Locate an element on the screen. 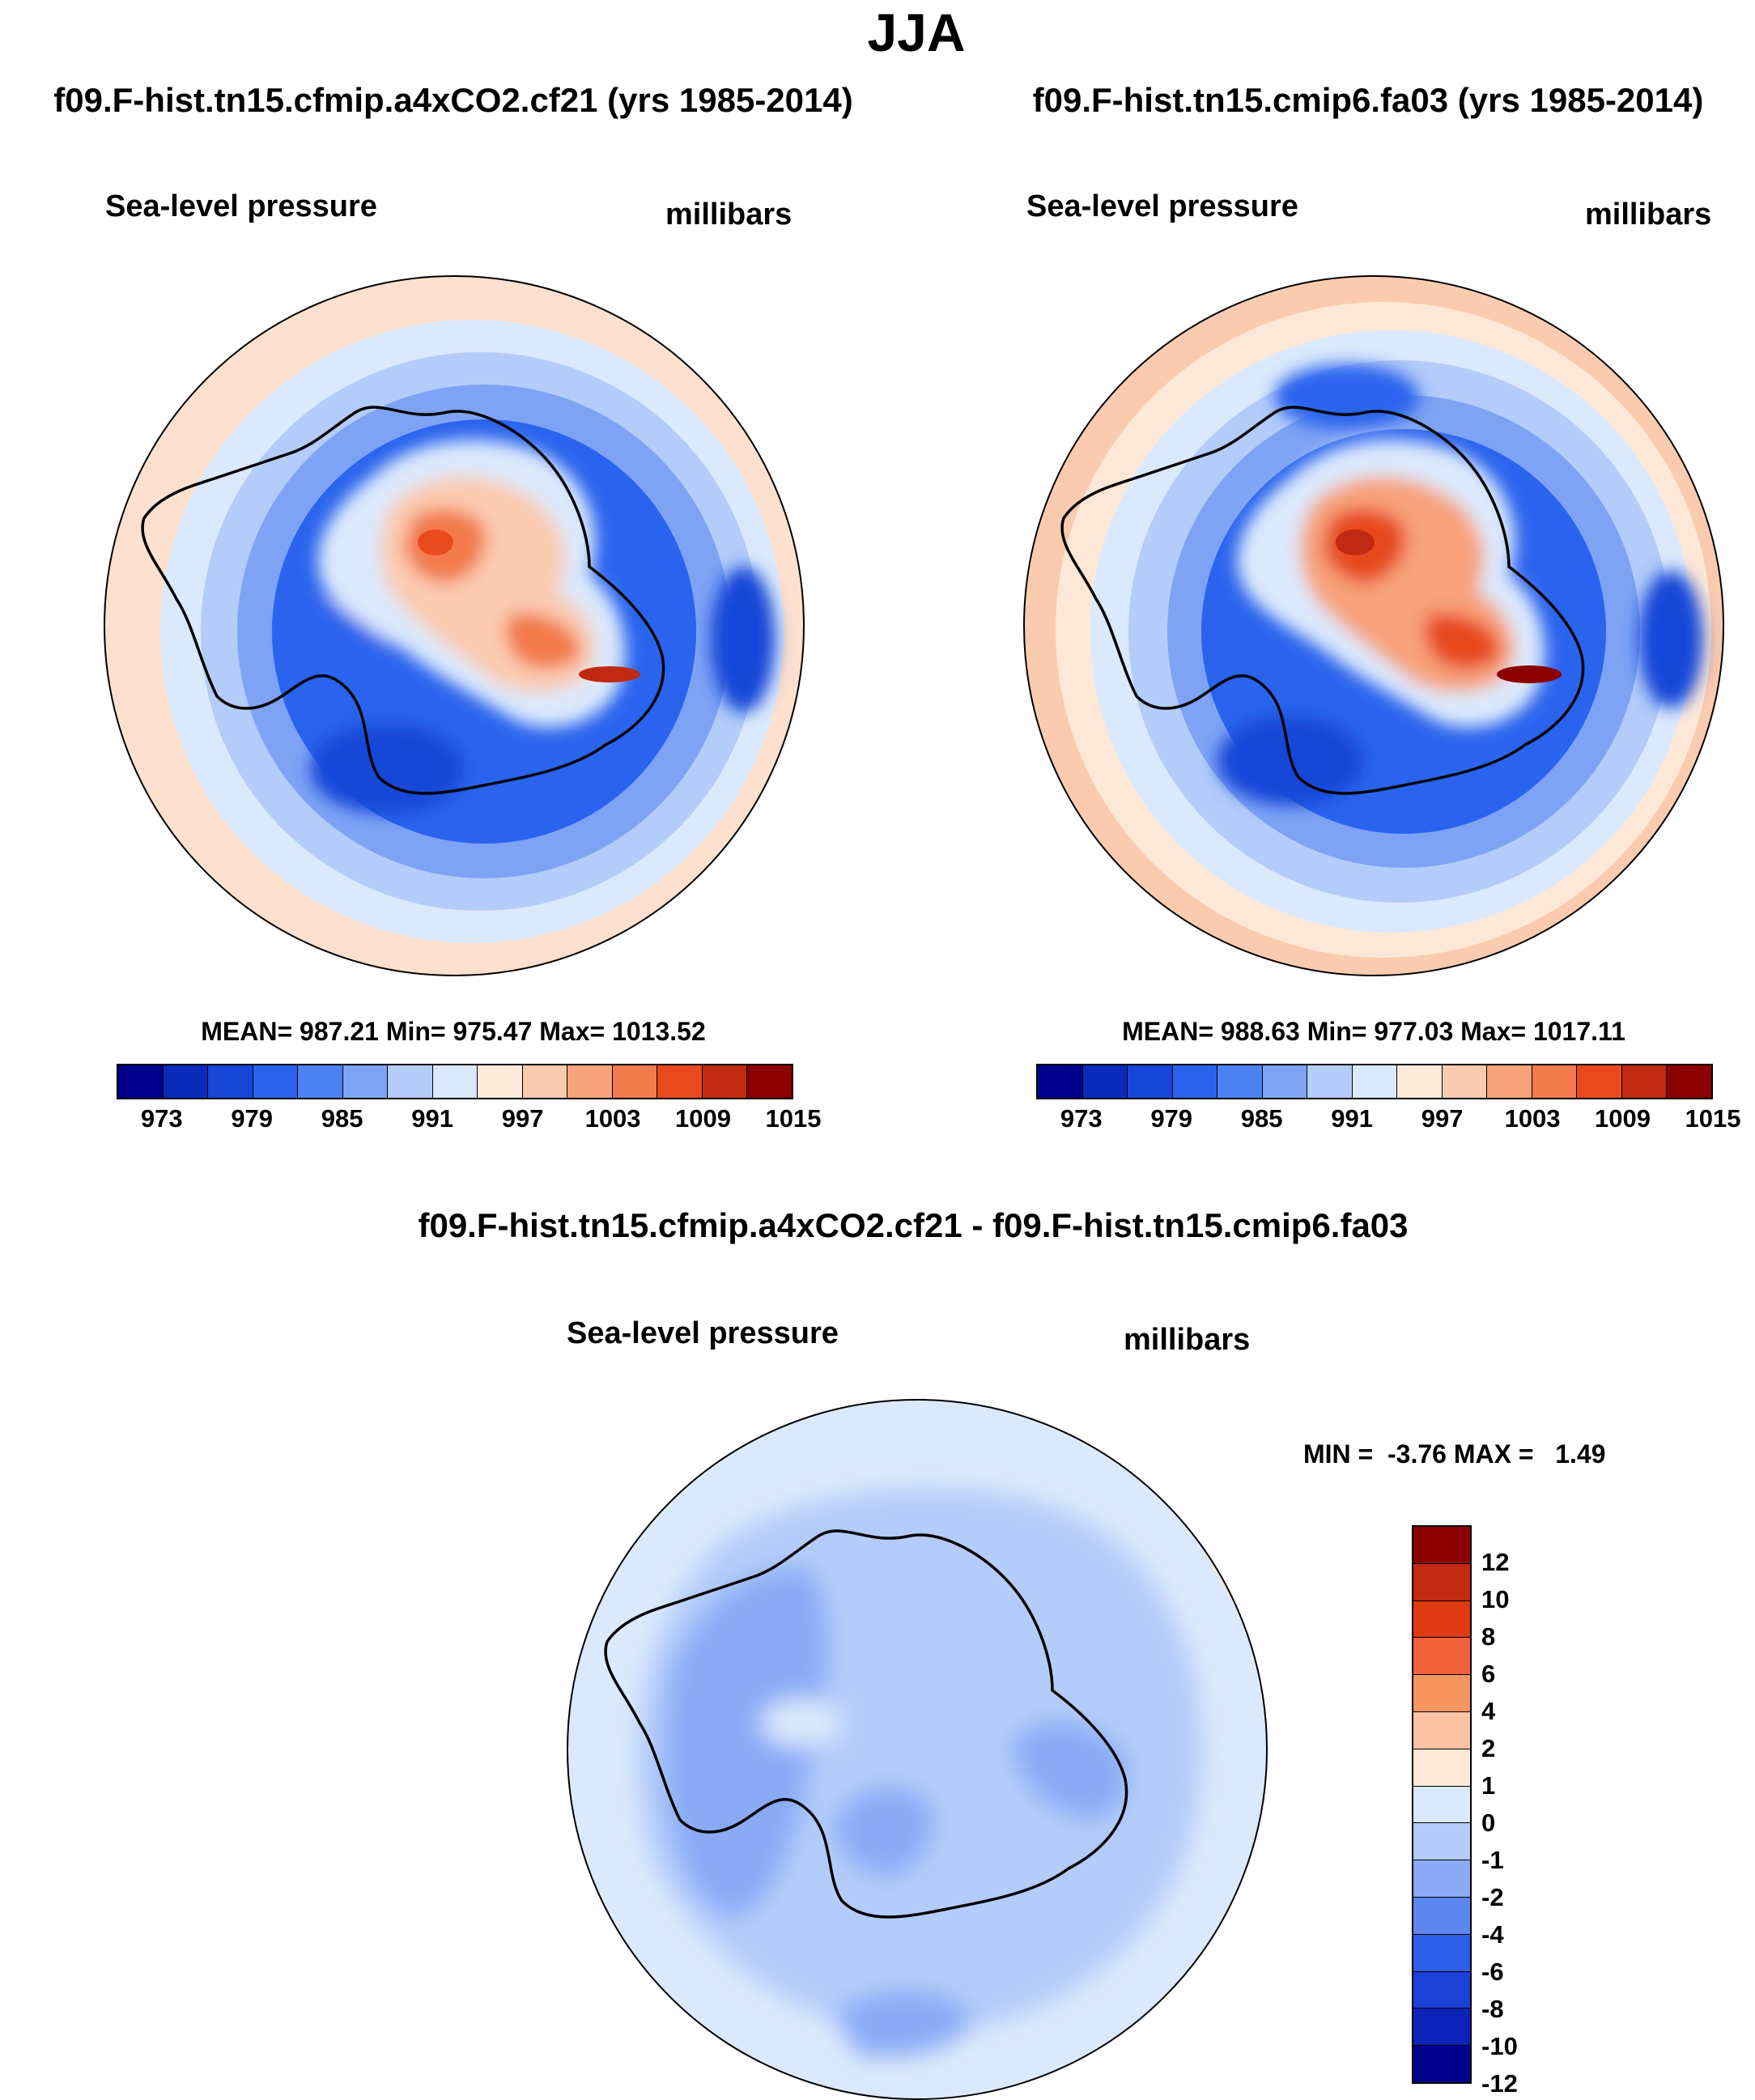 The width and height of the screenshot is (1755, 2100). left-coastline is located at coordinates (403, 600).